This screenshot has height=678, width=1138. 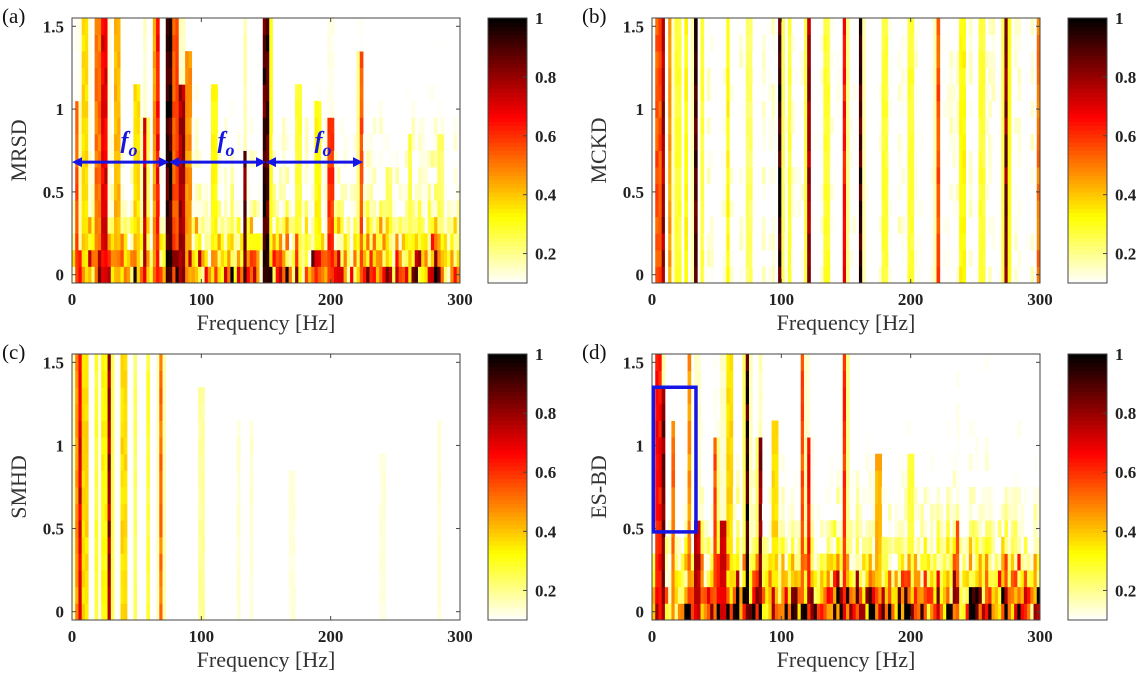 I want to click on colorbar-tick-label: 0.4, so click(x=1126, y=531).